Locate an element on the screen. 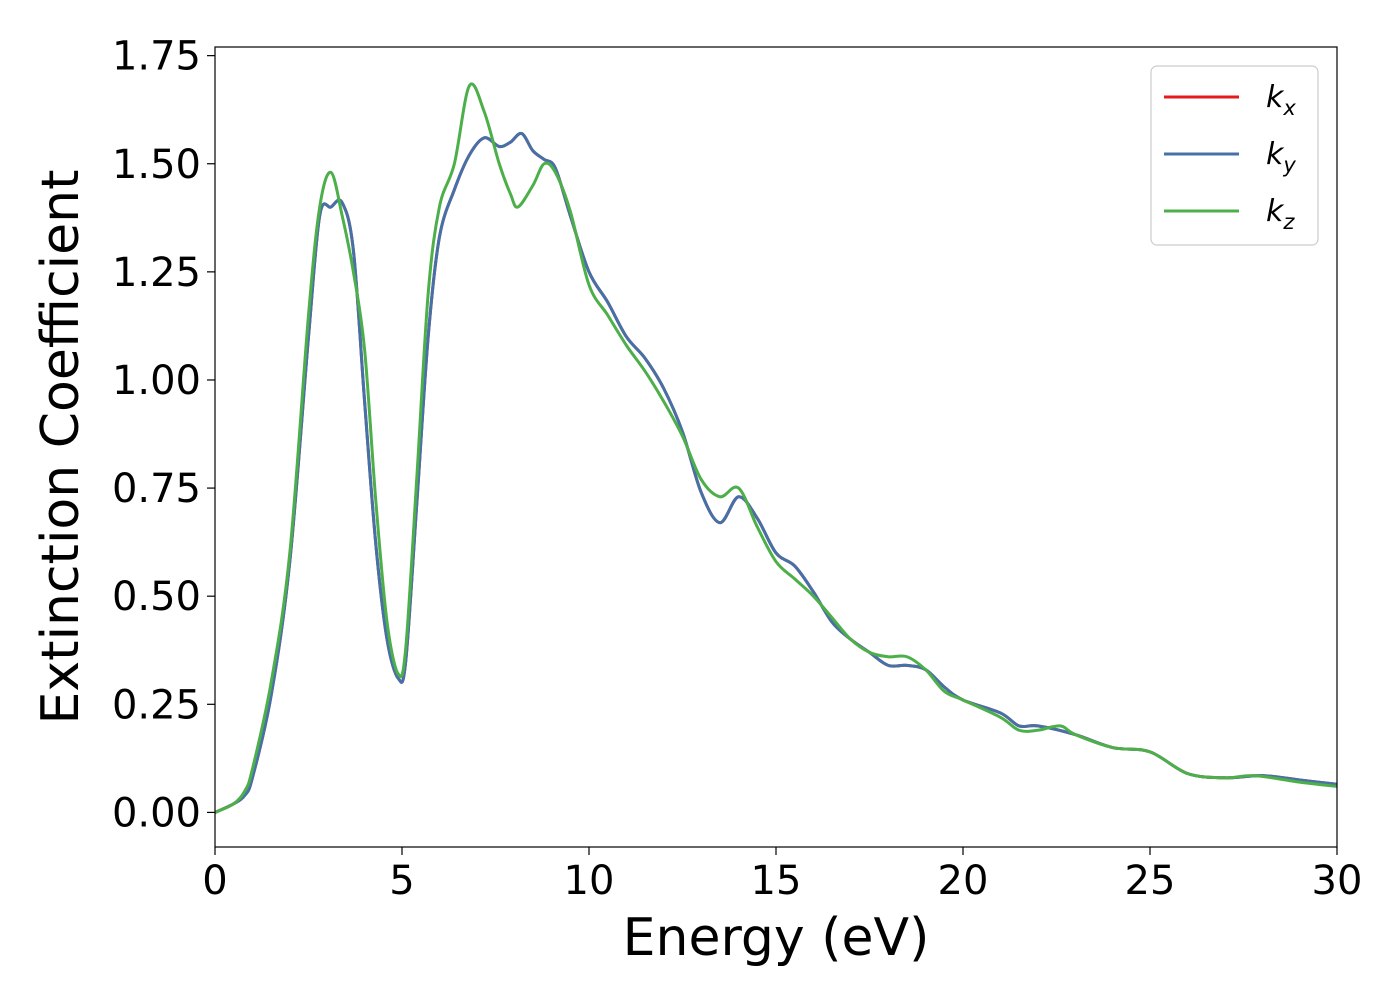  y-tick-label: 1.50 is located at coordinates (156, 165).